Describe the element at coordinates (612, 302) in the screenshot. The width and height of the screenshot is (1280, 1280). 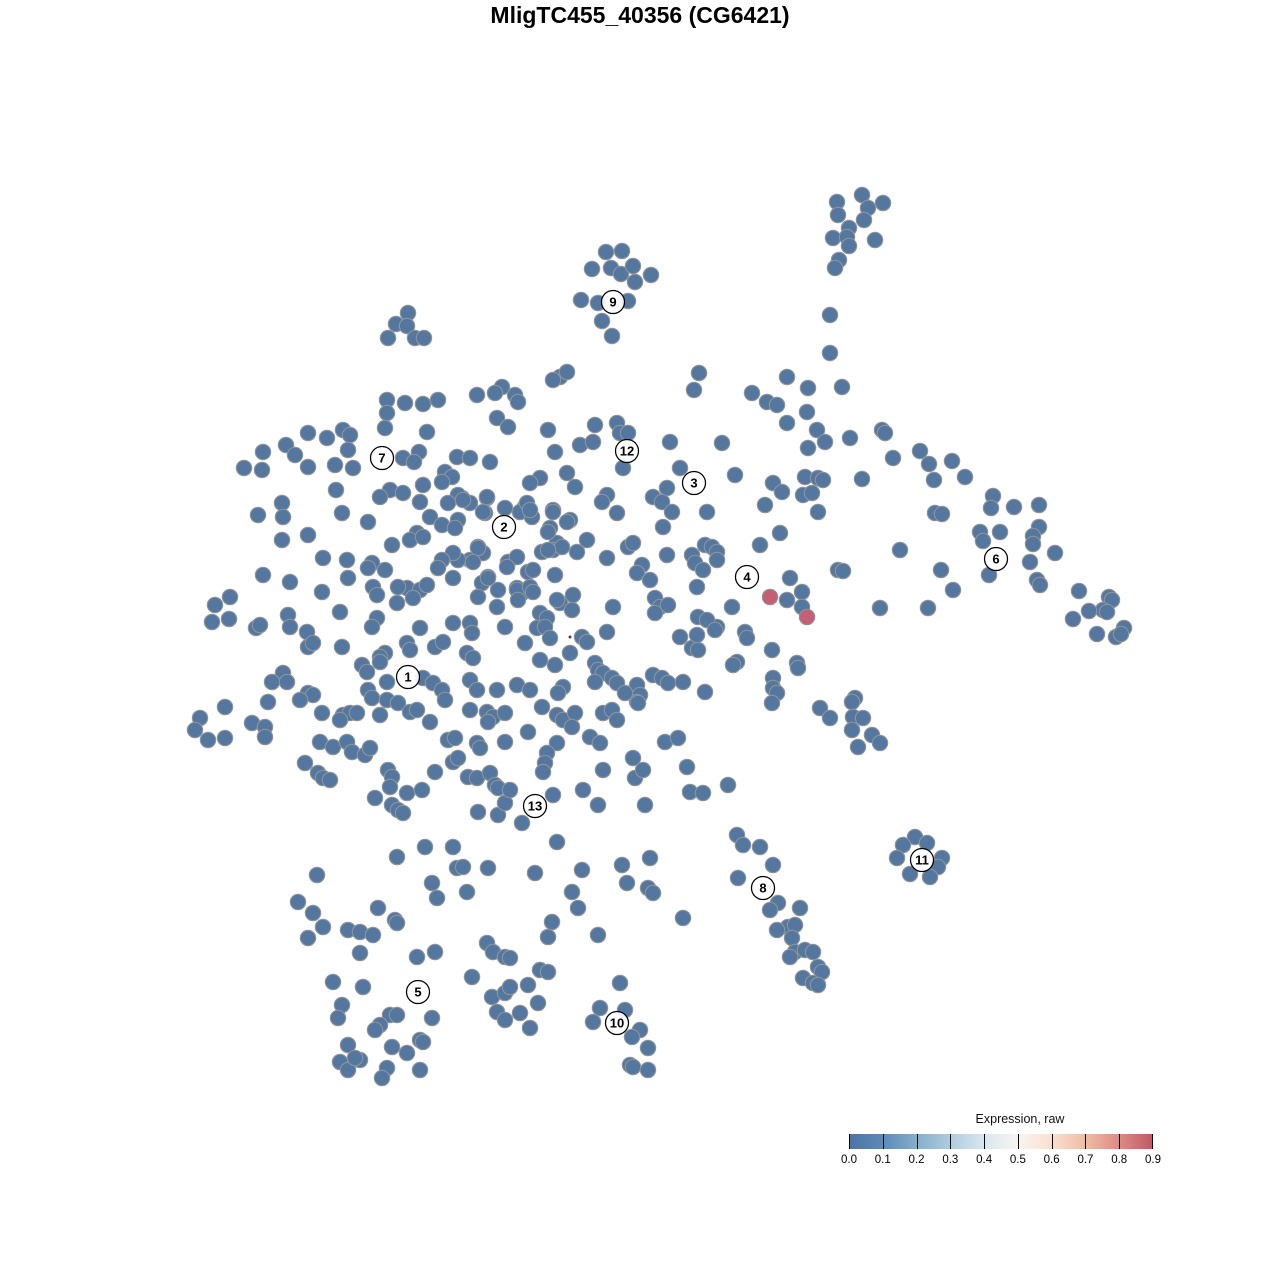
I see `cluster-label-text: 9` at that location.